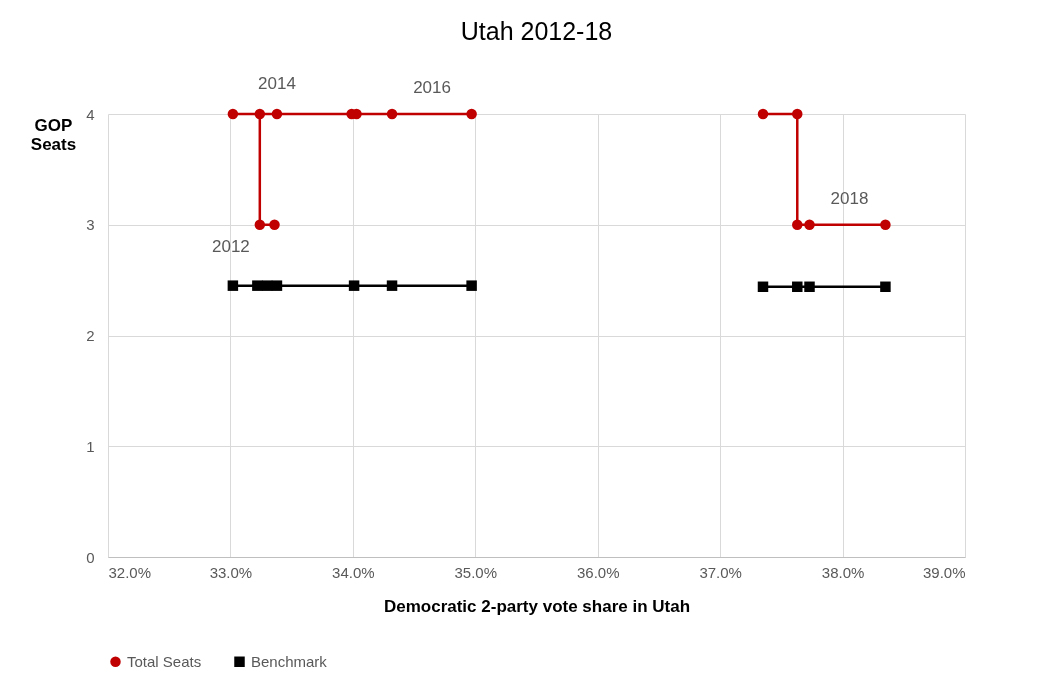  What do you see at coordinates (536, 31) in the screenshot?
I see `chart-title: Utah 2012-18` at bounding box center [536, 31].